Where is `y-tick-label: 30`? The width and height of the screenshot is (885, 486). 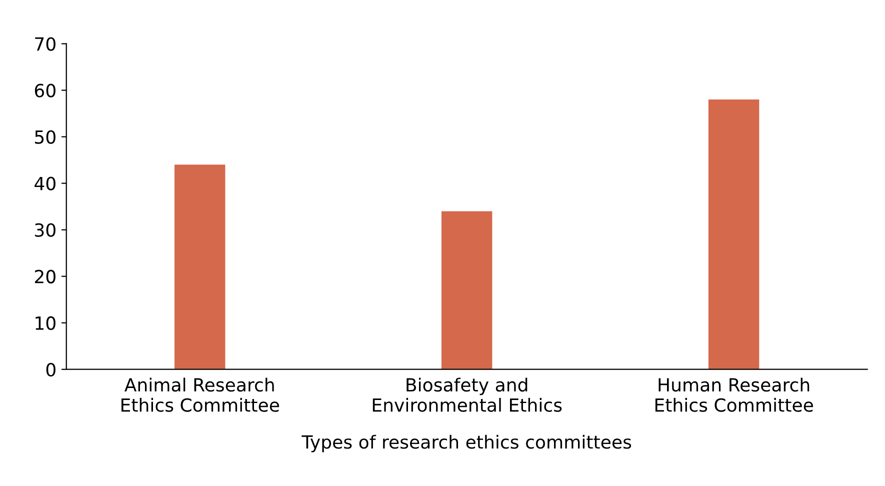 y-tick-label: 30 is located at coordinates (45, 230).